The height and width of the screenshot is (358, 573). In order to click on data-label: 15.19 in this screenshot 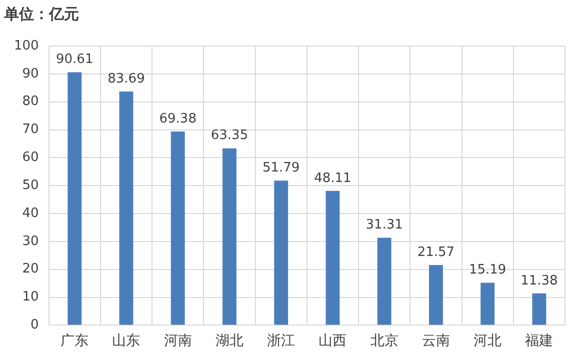, I will do `click(487, 270)`.